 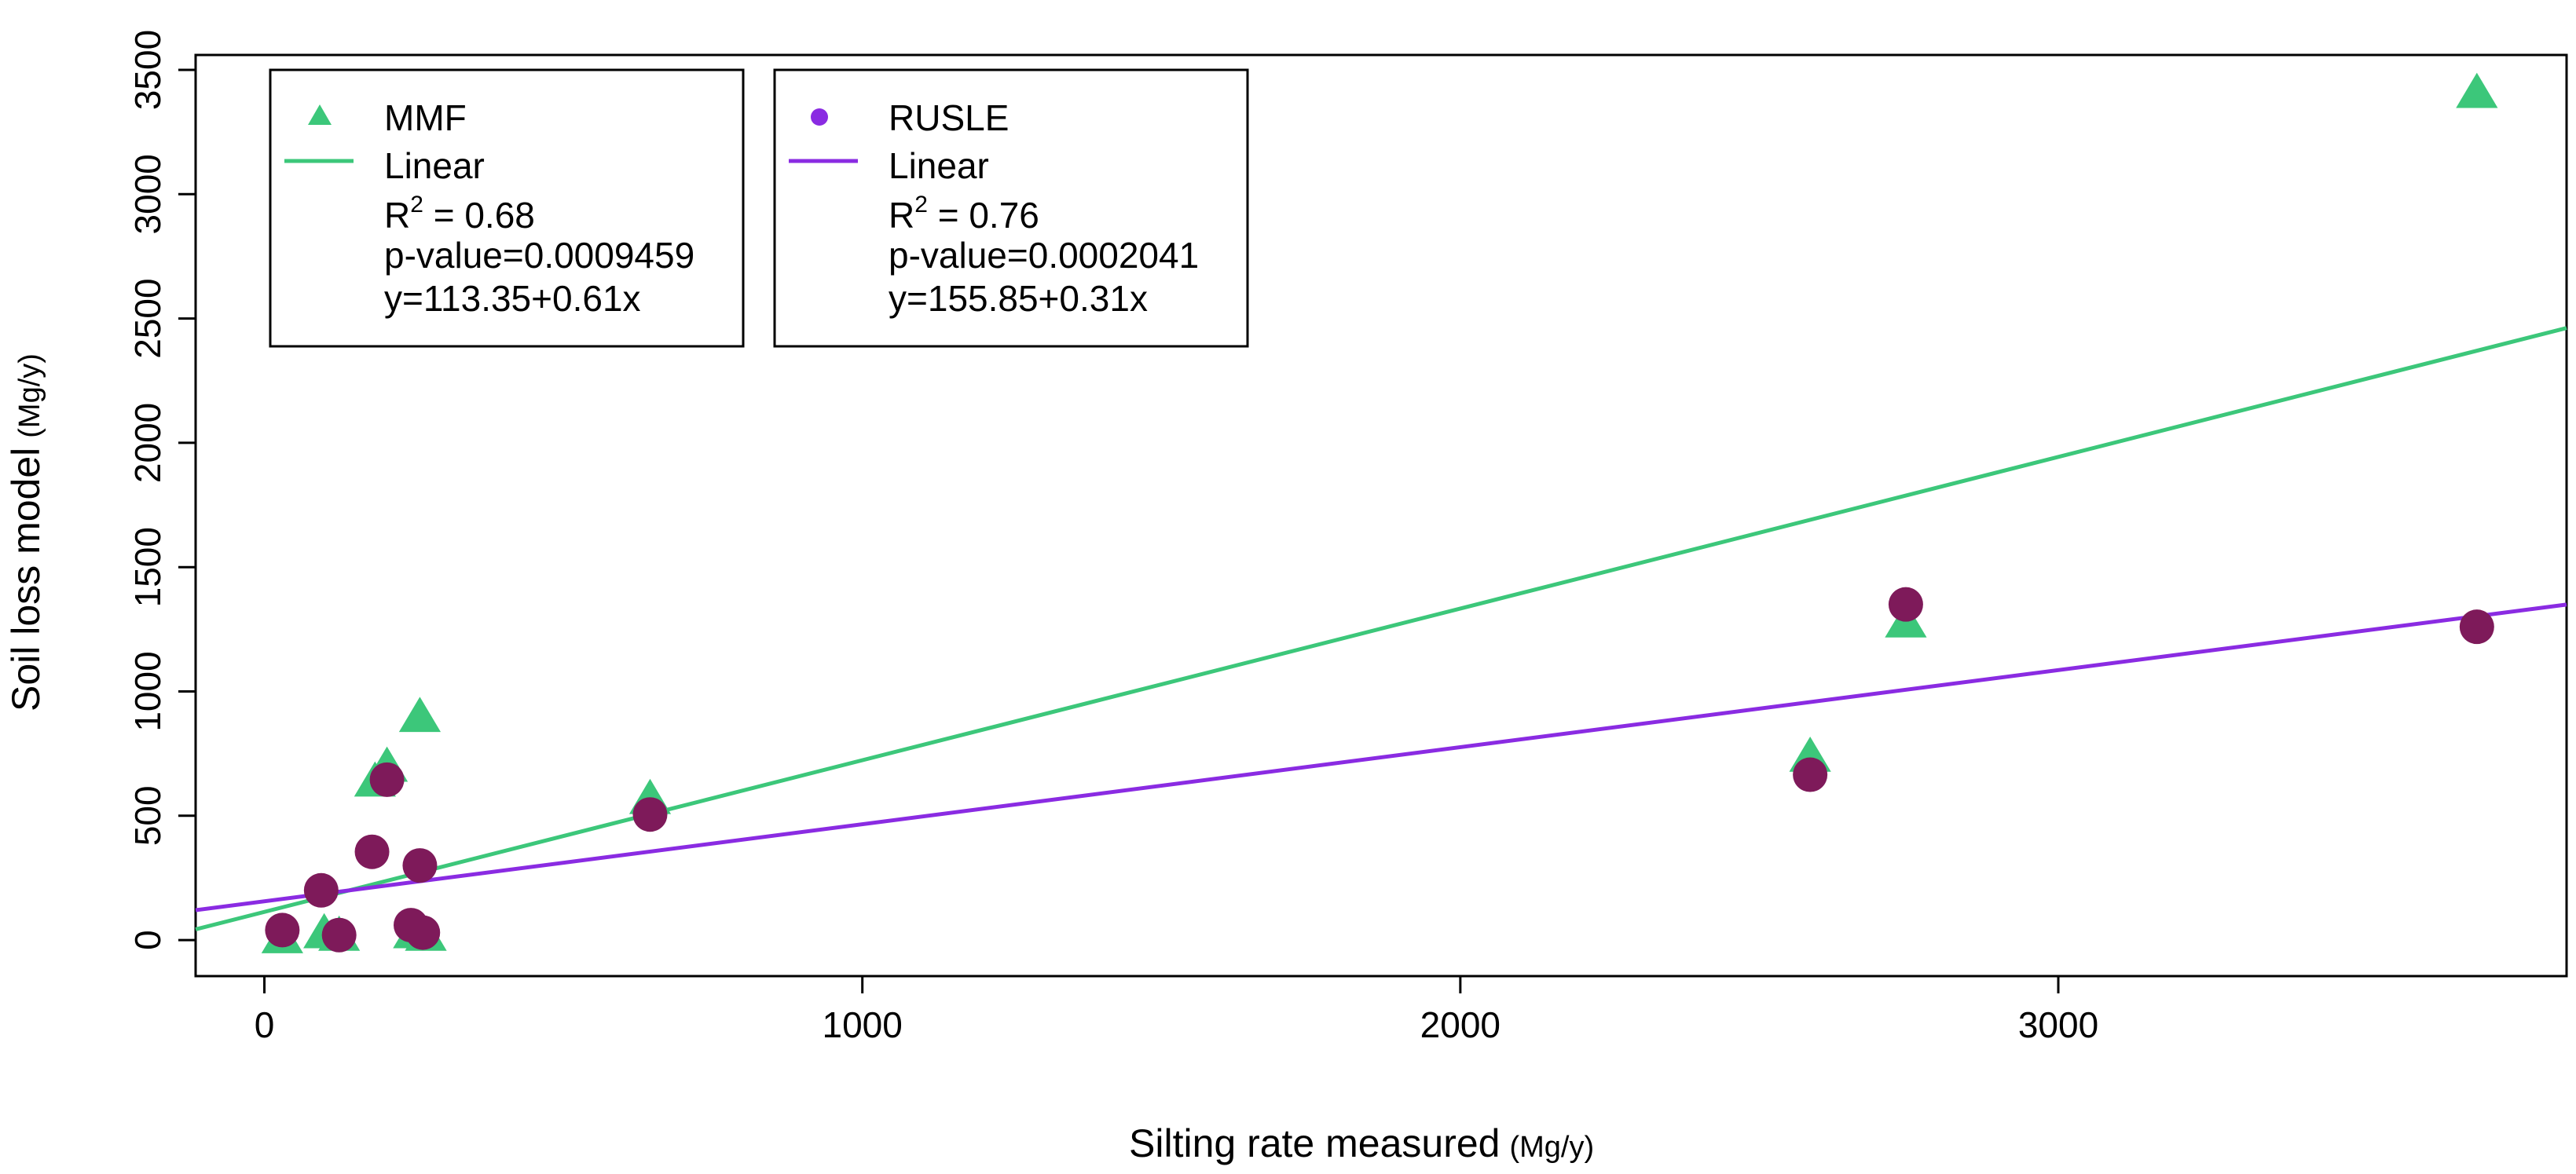 I want to click on legend-rusle-equation: y=155.85+0.31x, so click(x=1019, y=298).